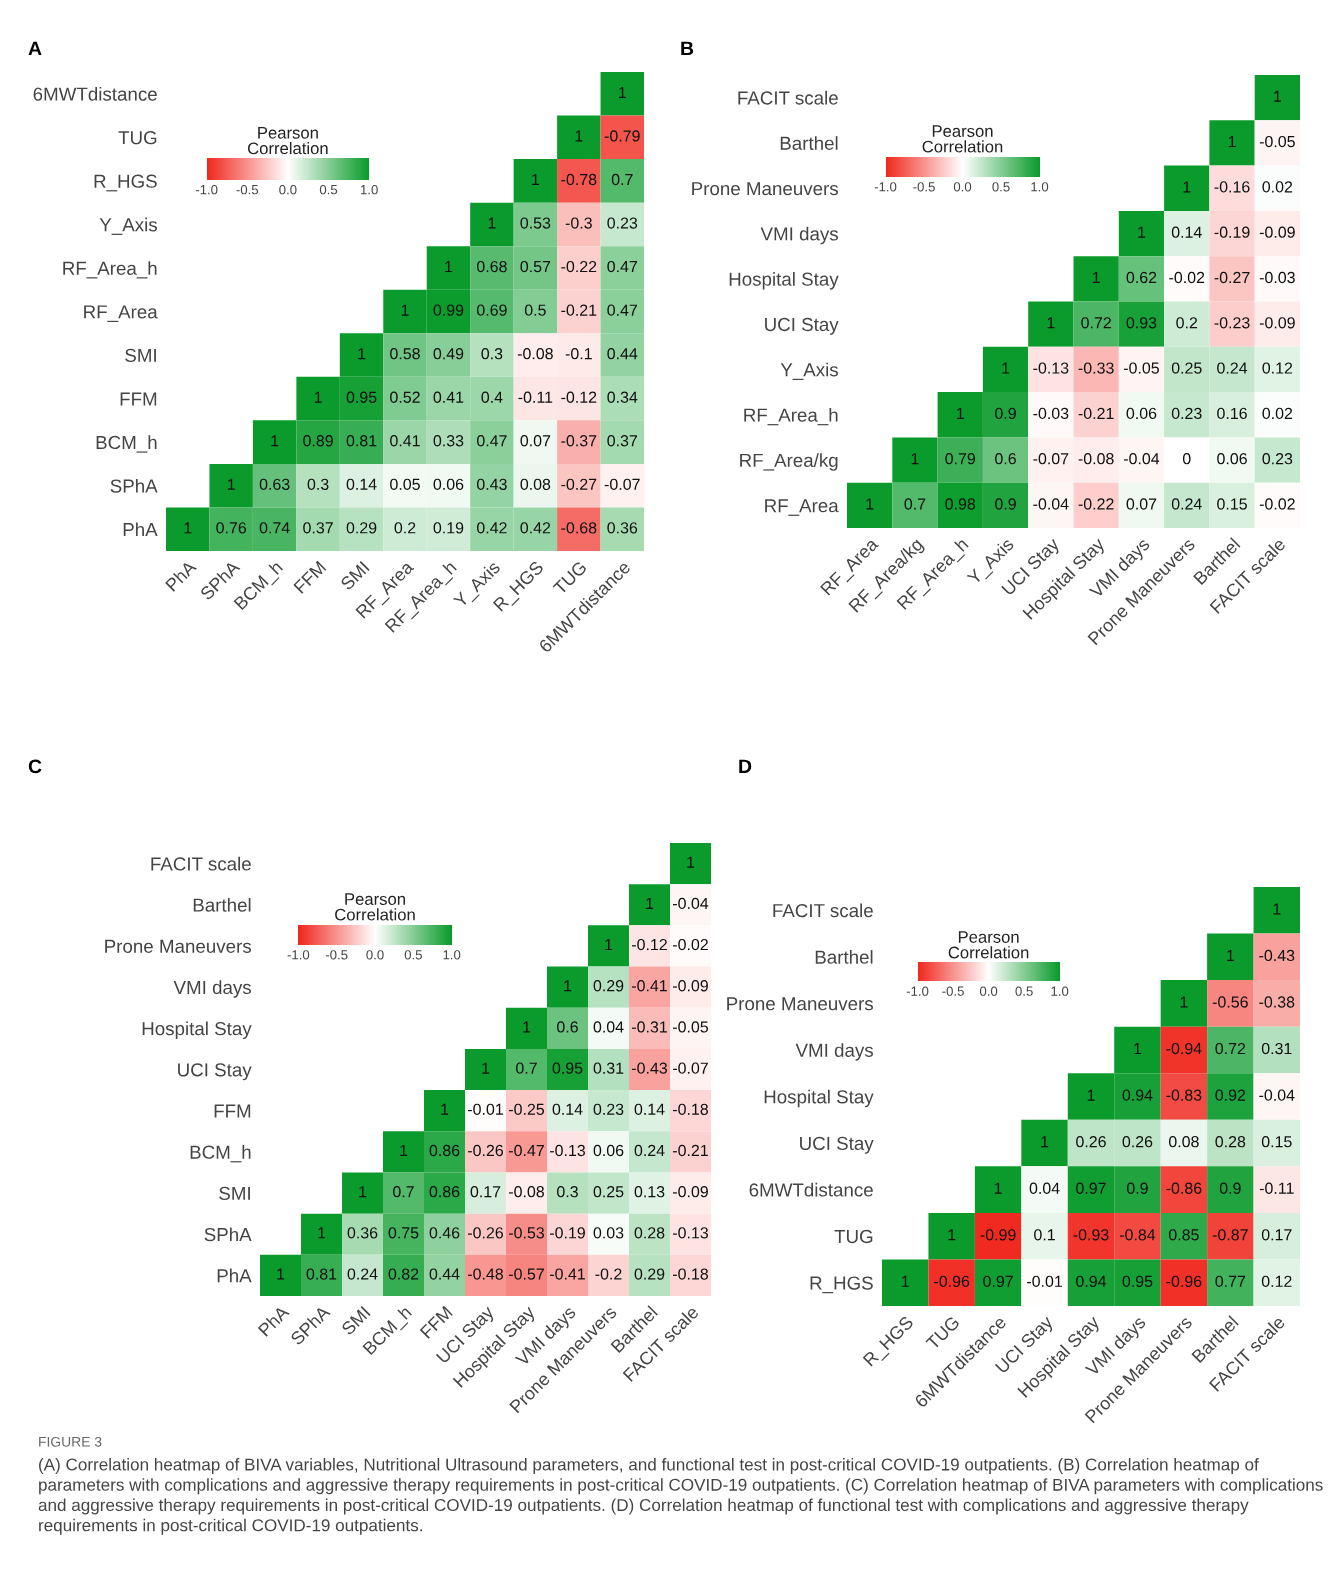 Image resolution: width=1328 pixels, height=1578 pixels. What do you see at coordinates (527, 1192) in the screenshot?
I see `data-label: -0.08` at bounding box center [527, 1192].